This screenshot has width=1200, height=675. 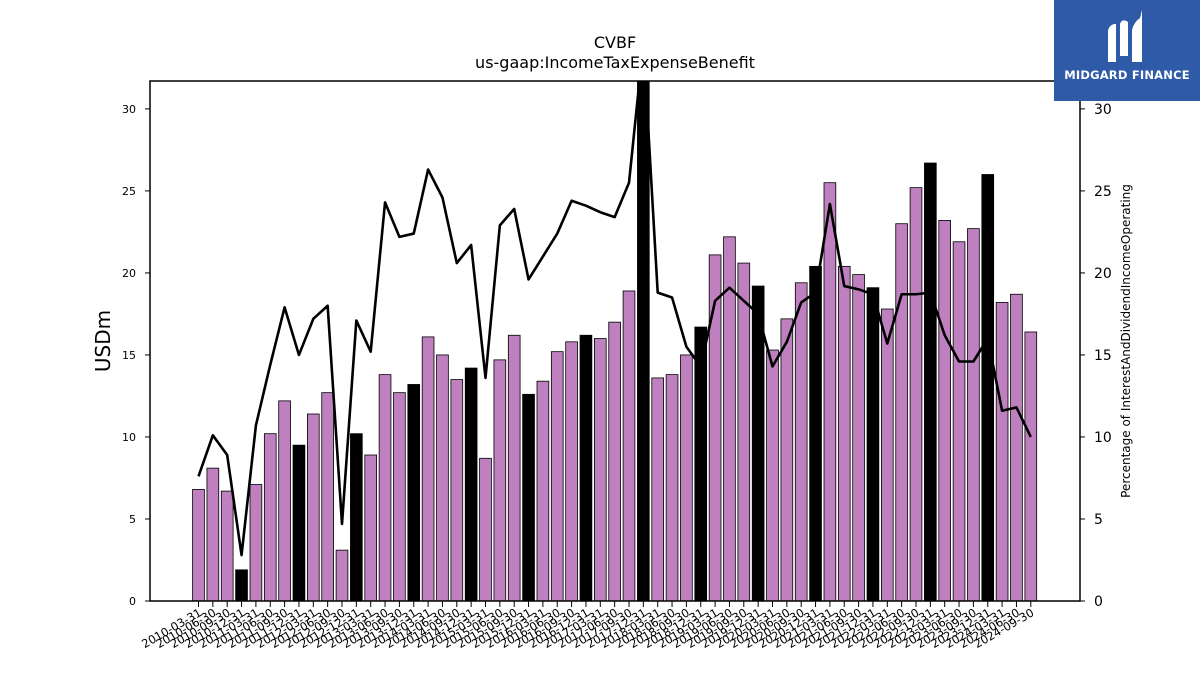 I want to click on right-y-axis: 0 5 10 15 20 25 30, so click(x=1096, y=356).